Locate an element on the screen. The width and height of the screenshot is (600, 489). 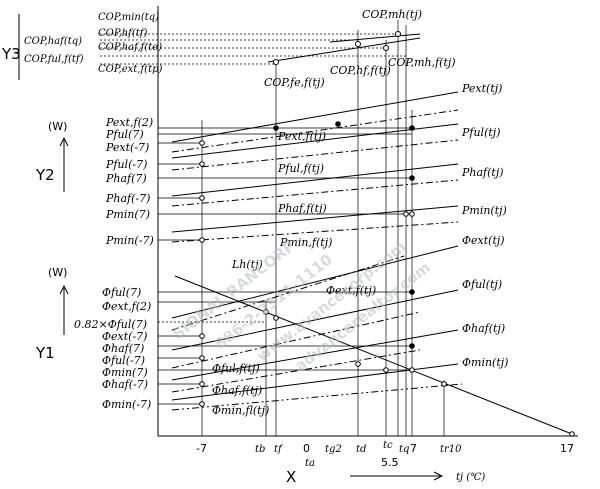
y1-curve-phi-min-f: Φmin,fl(tj) is located at coordinates (240, 410).